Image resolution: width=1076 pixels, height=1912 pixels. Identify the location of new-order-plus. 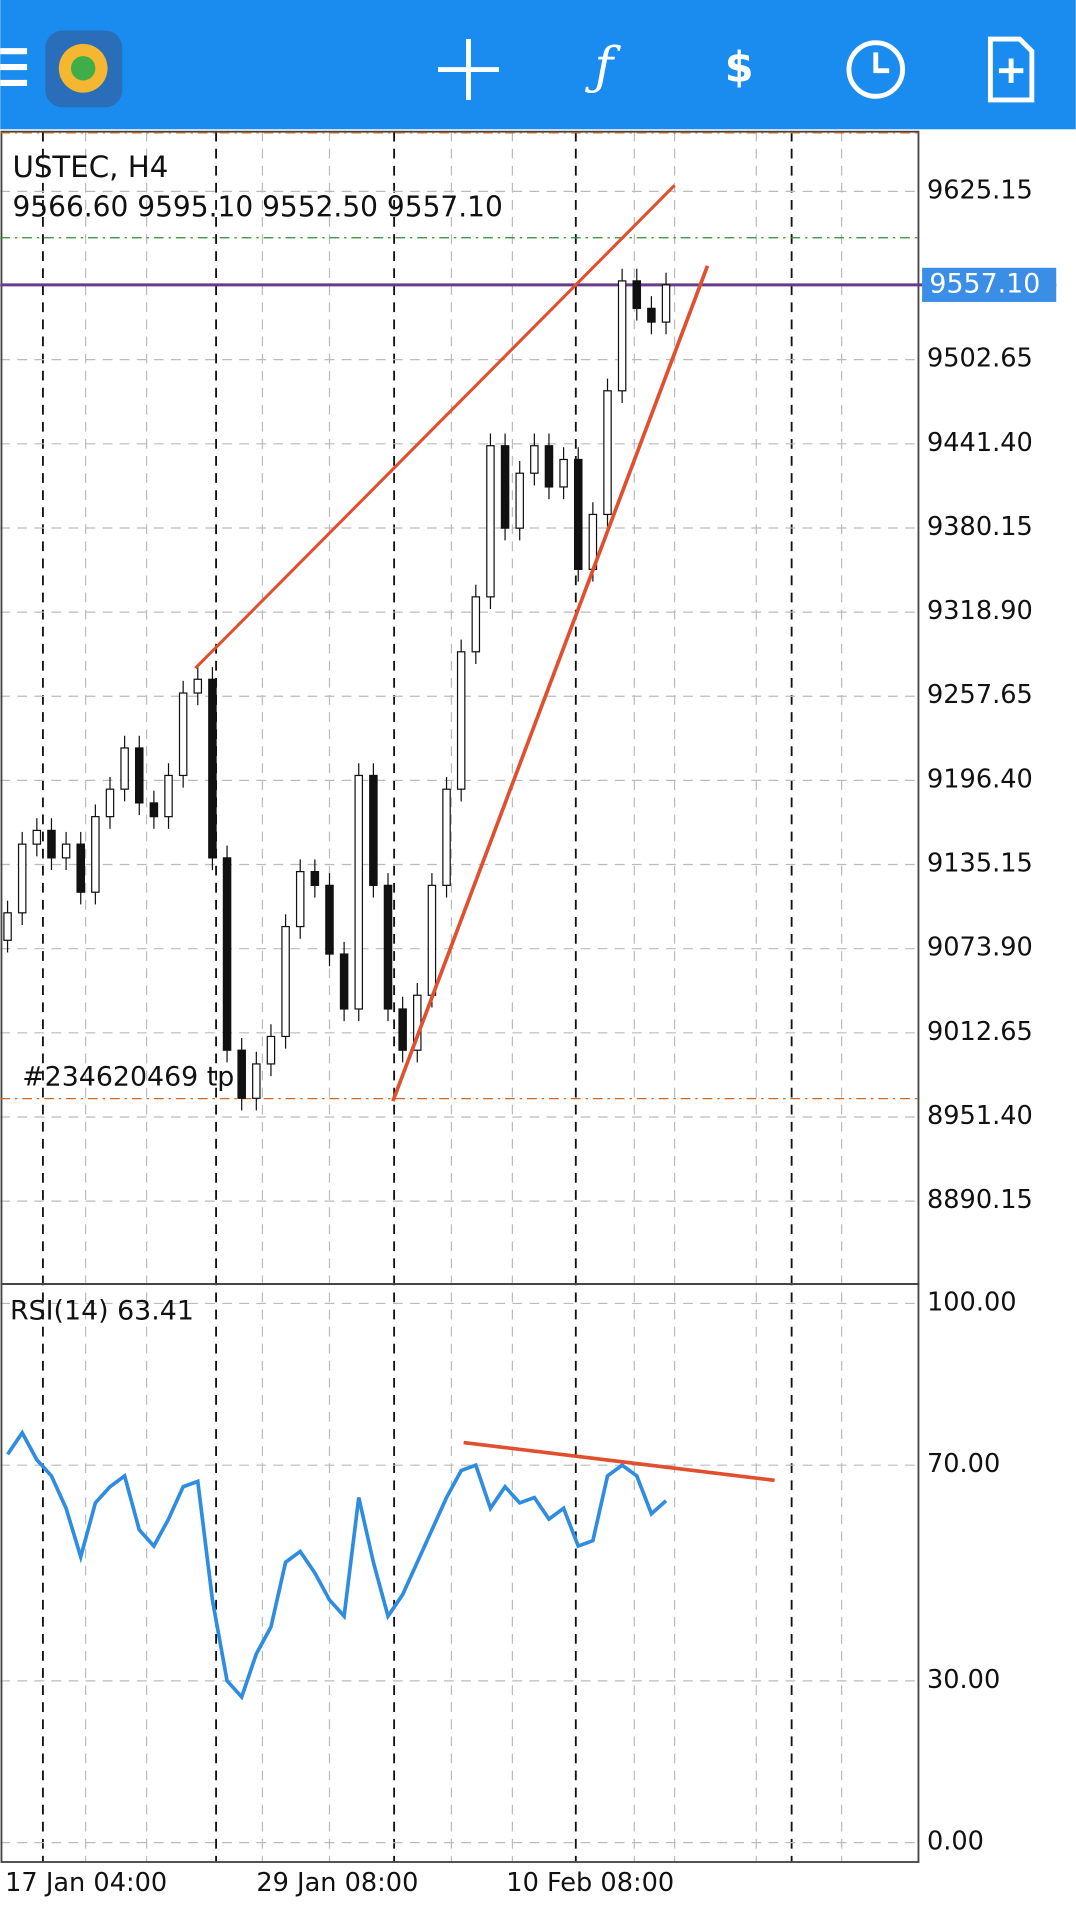
(1011, 70).